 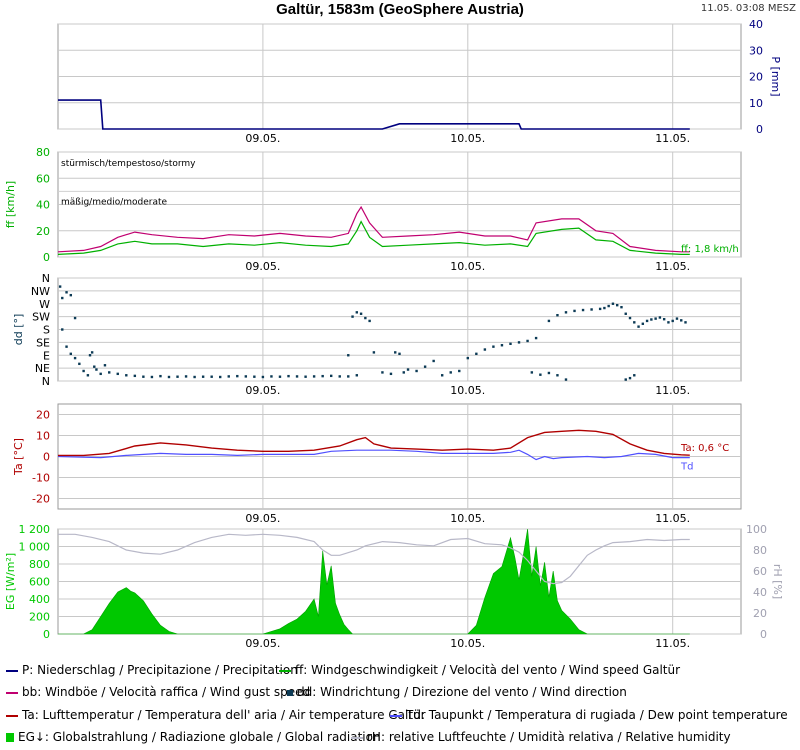 I want to click on legend-rh-swatch, so click(x=357, y=737).